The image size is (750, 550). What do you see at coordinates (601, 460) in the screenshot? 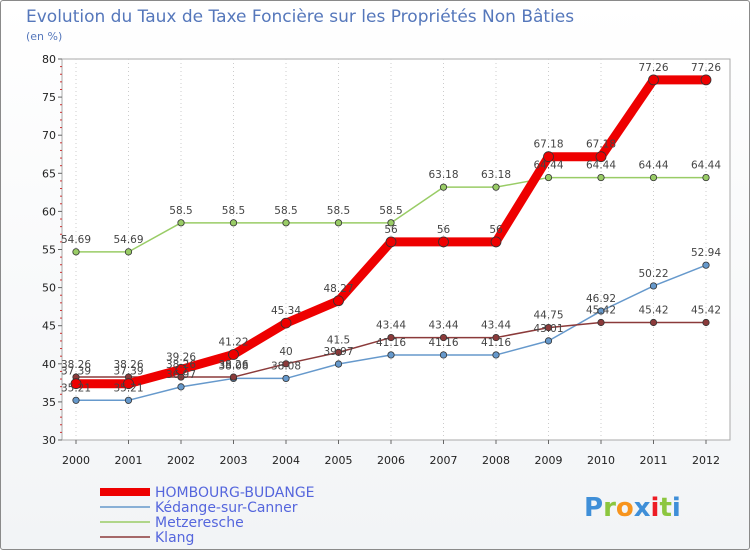
I see `x-tick-label: 2010` at bounding box center [601, 460].